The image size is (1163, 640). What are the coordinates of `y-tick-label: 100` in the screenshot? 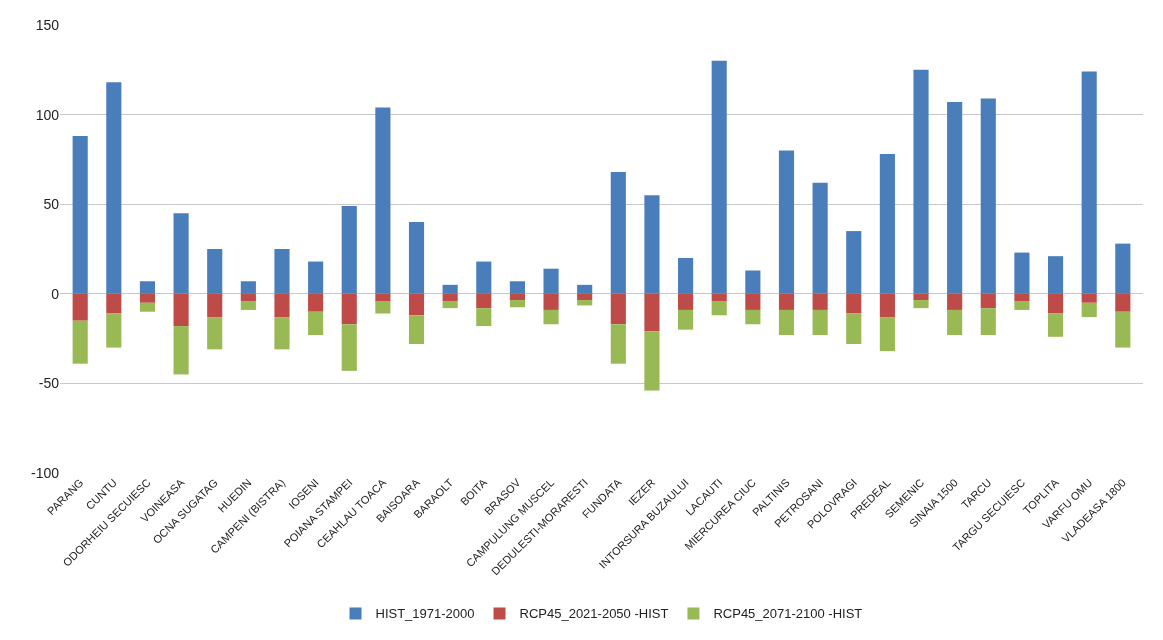 It's located at (47, 114).